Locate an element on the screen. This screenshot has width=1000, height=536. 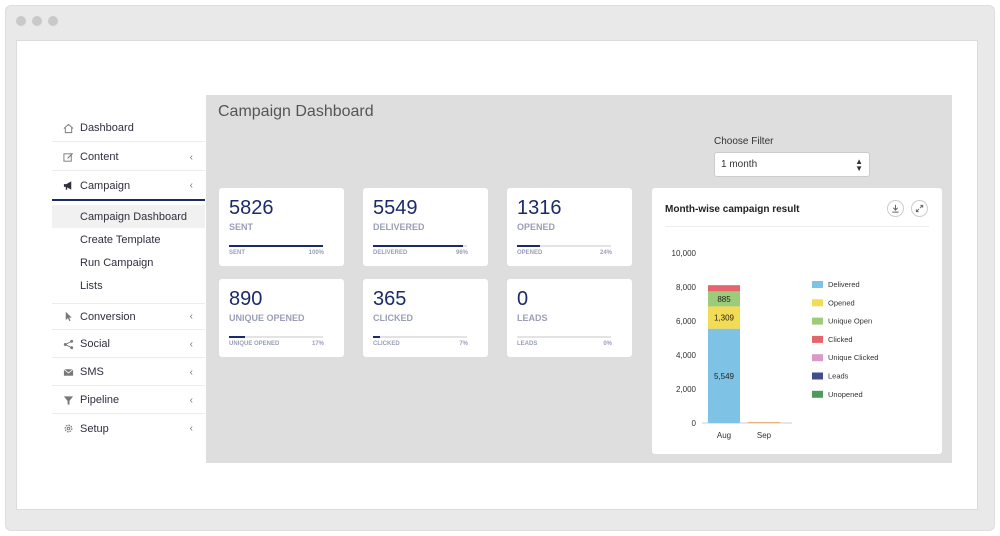
legend-label: Opened is located at coordinates (841, 302).